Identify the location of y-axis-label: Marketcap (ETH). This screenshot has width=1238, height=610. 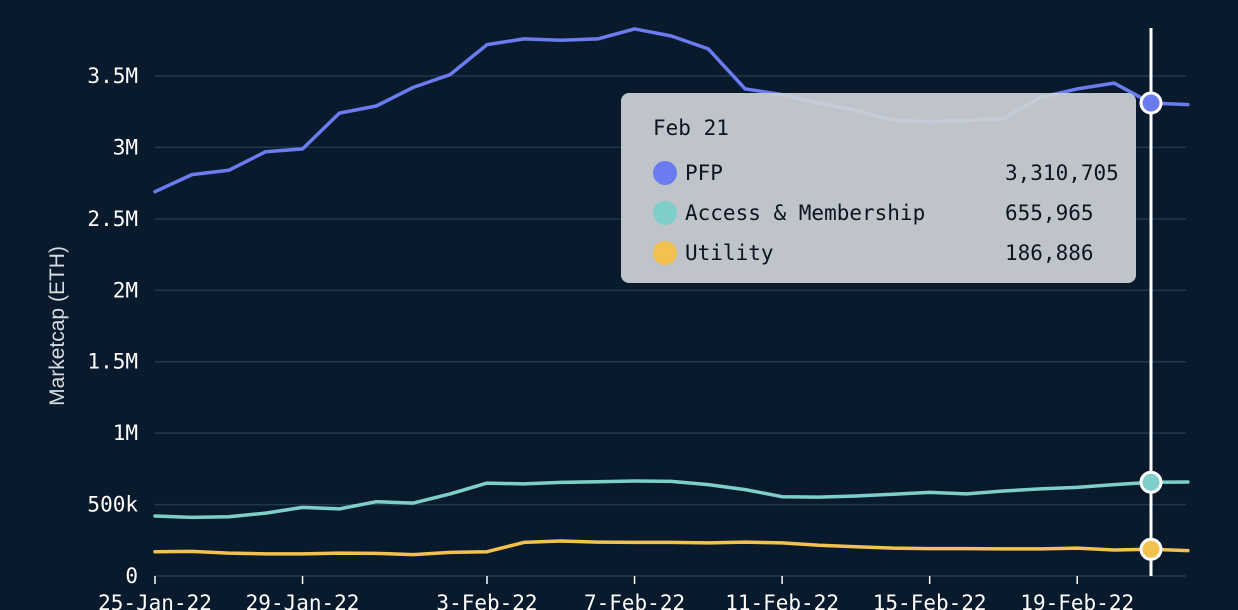
(57, 326).